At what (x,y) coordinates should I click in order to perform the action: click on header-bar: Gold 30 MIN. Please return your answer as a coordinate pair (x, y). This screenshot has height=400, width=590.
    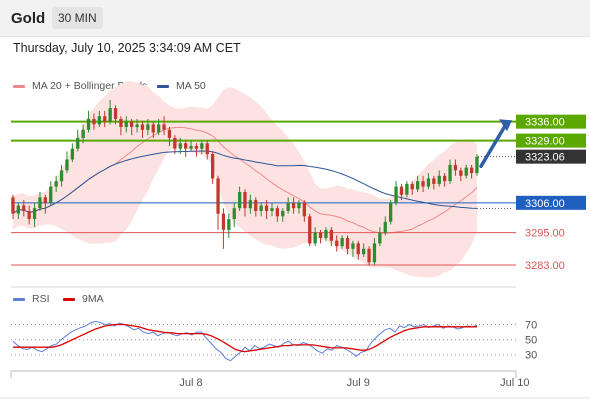
    Looking at the image, I should click on (295, 18).